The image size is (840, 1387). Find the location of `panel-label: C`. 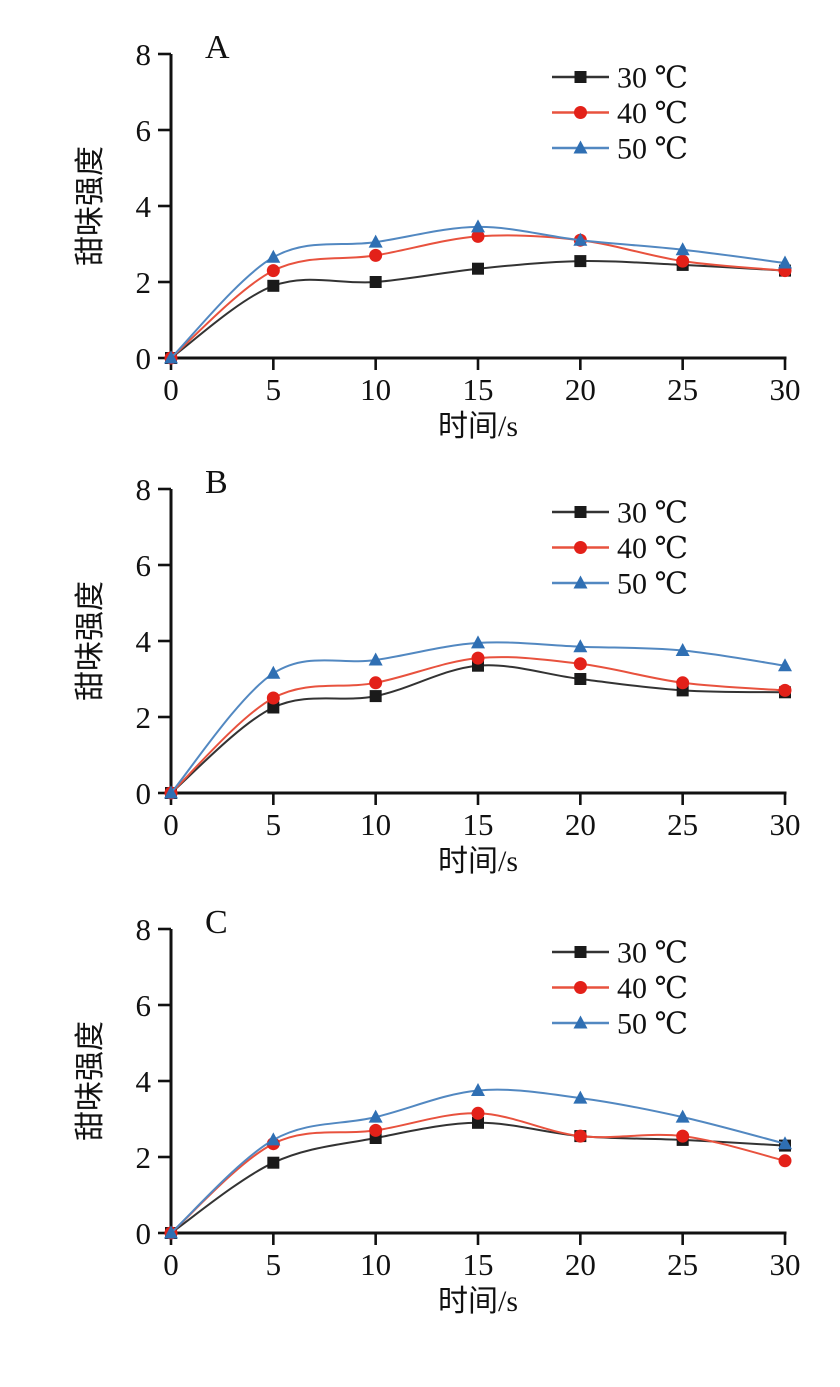

panel-label: C is located at coordinates (216, 922).